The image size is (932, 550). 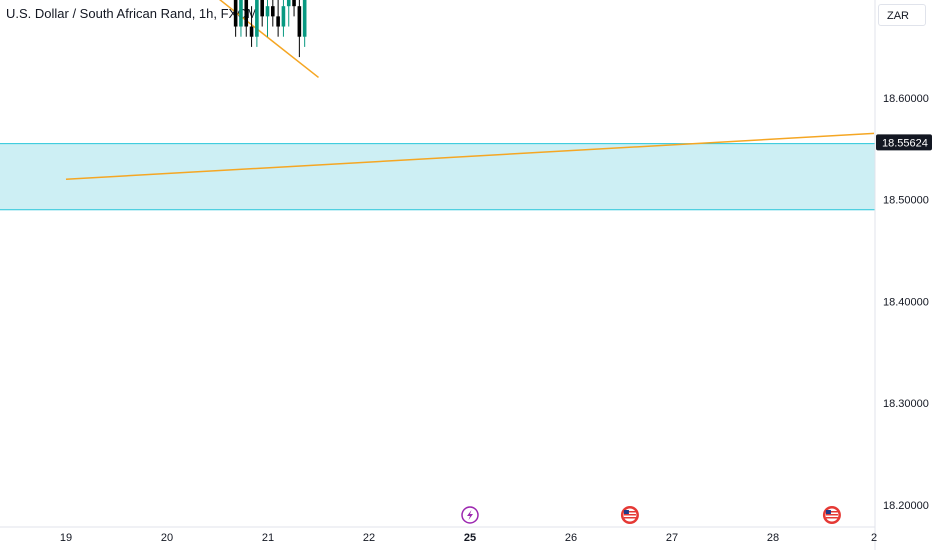 I want to click on time-tick-label: 19, so click(x=66, y=538).